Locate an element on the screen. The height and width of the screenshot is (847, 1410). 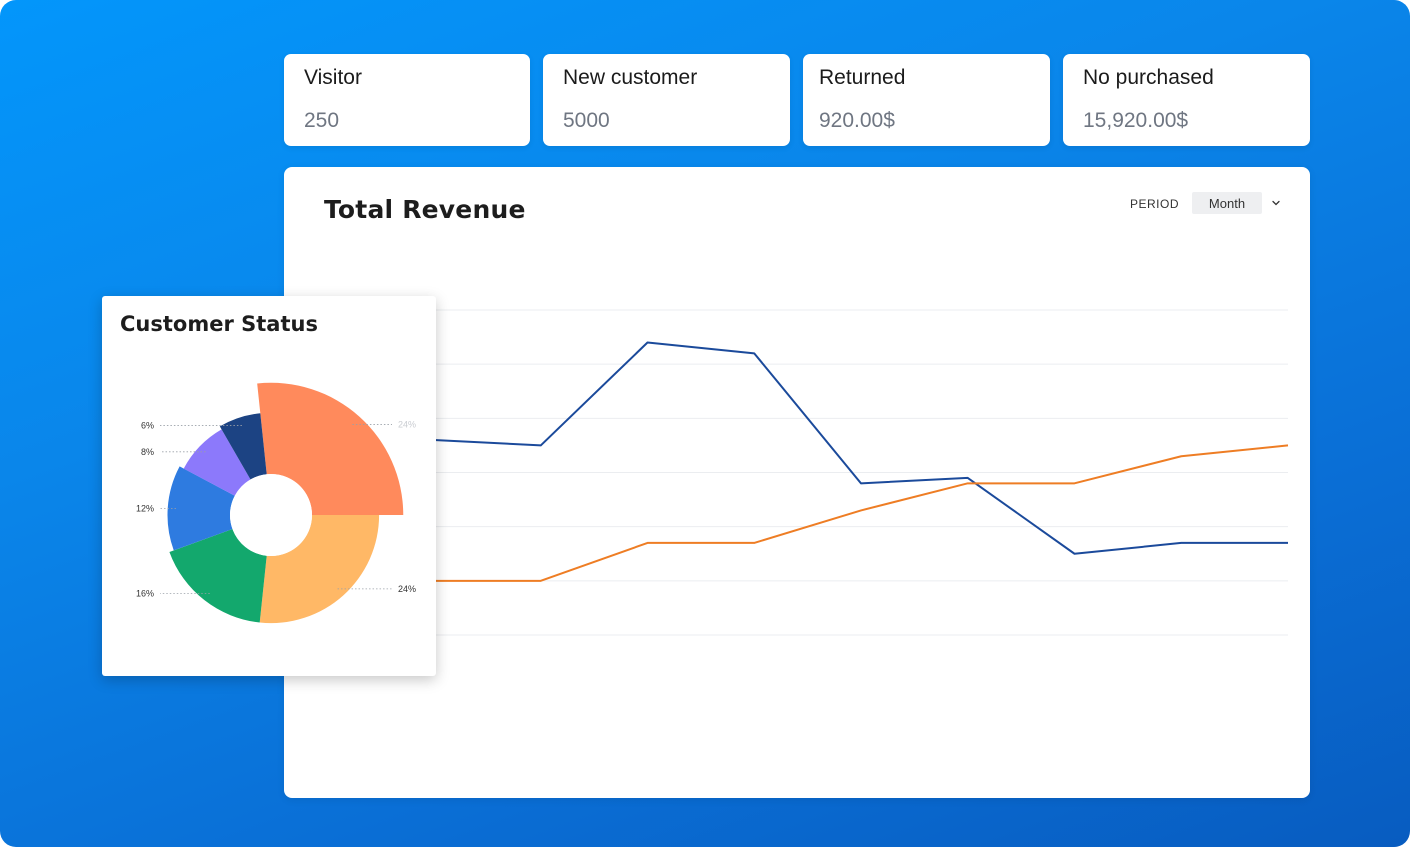
period-select: Month is located at coordinates (1227, 203).